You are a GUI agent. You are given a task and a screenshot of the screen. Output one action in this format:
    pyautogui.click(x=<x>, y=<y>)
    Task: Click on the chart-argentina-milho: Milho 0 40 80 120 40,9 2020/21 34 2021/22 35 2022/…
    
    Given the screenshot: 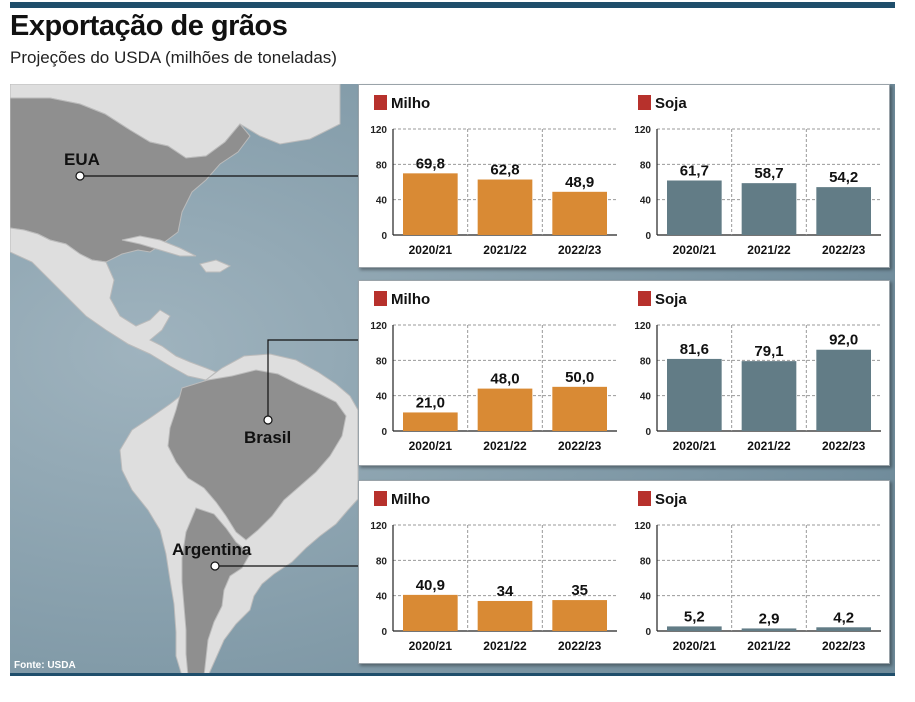 What is the action you would take?
    pyautogui.click(x=493, y=572)
    